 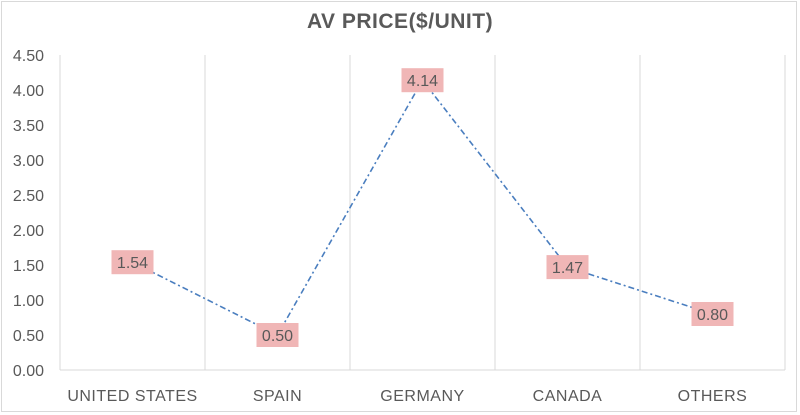 I want to click on data-label: 4.14, so click(x=422, y=81).